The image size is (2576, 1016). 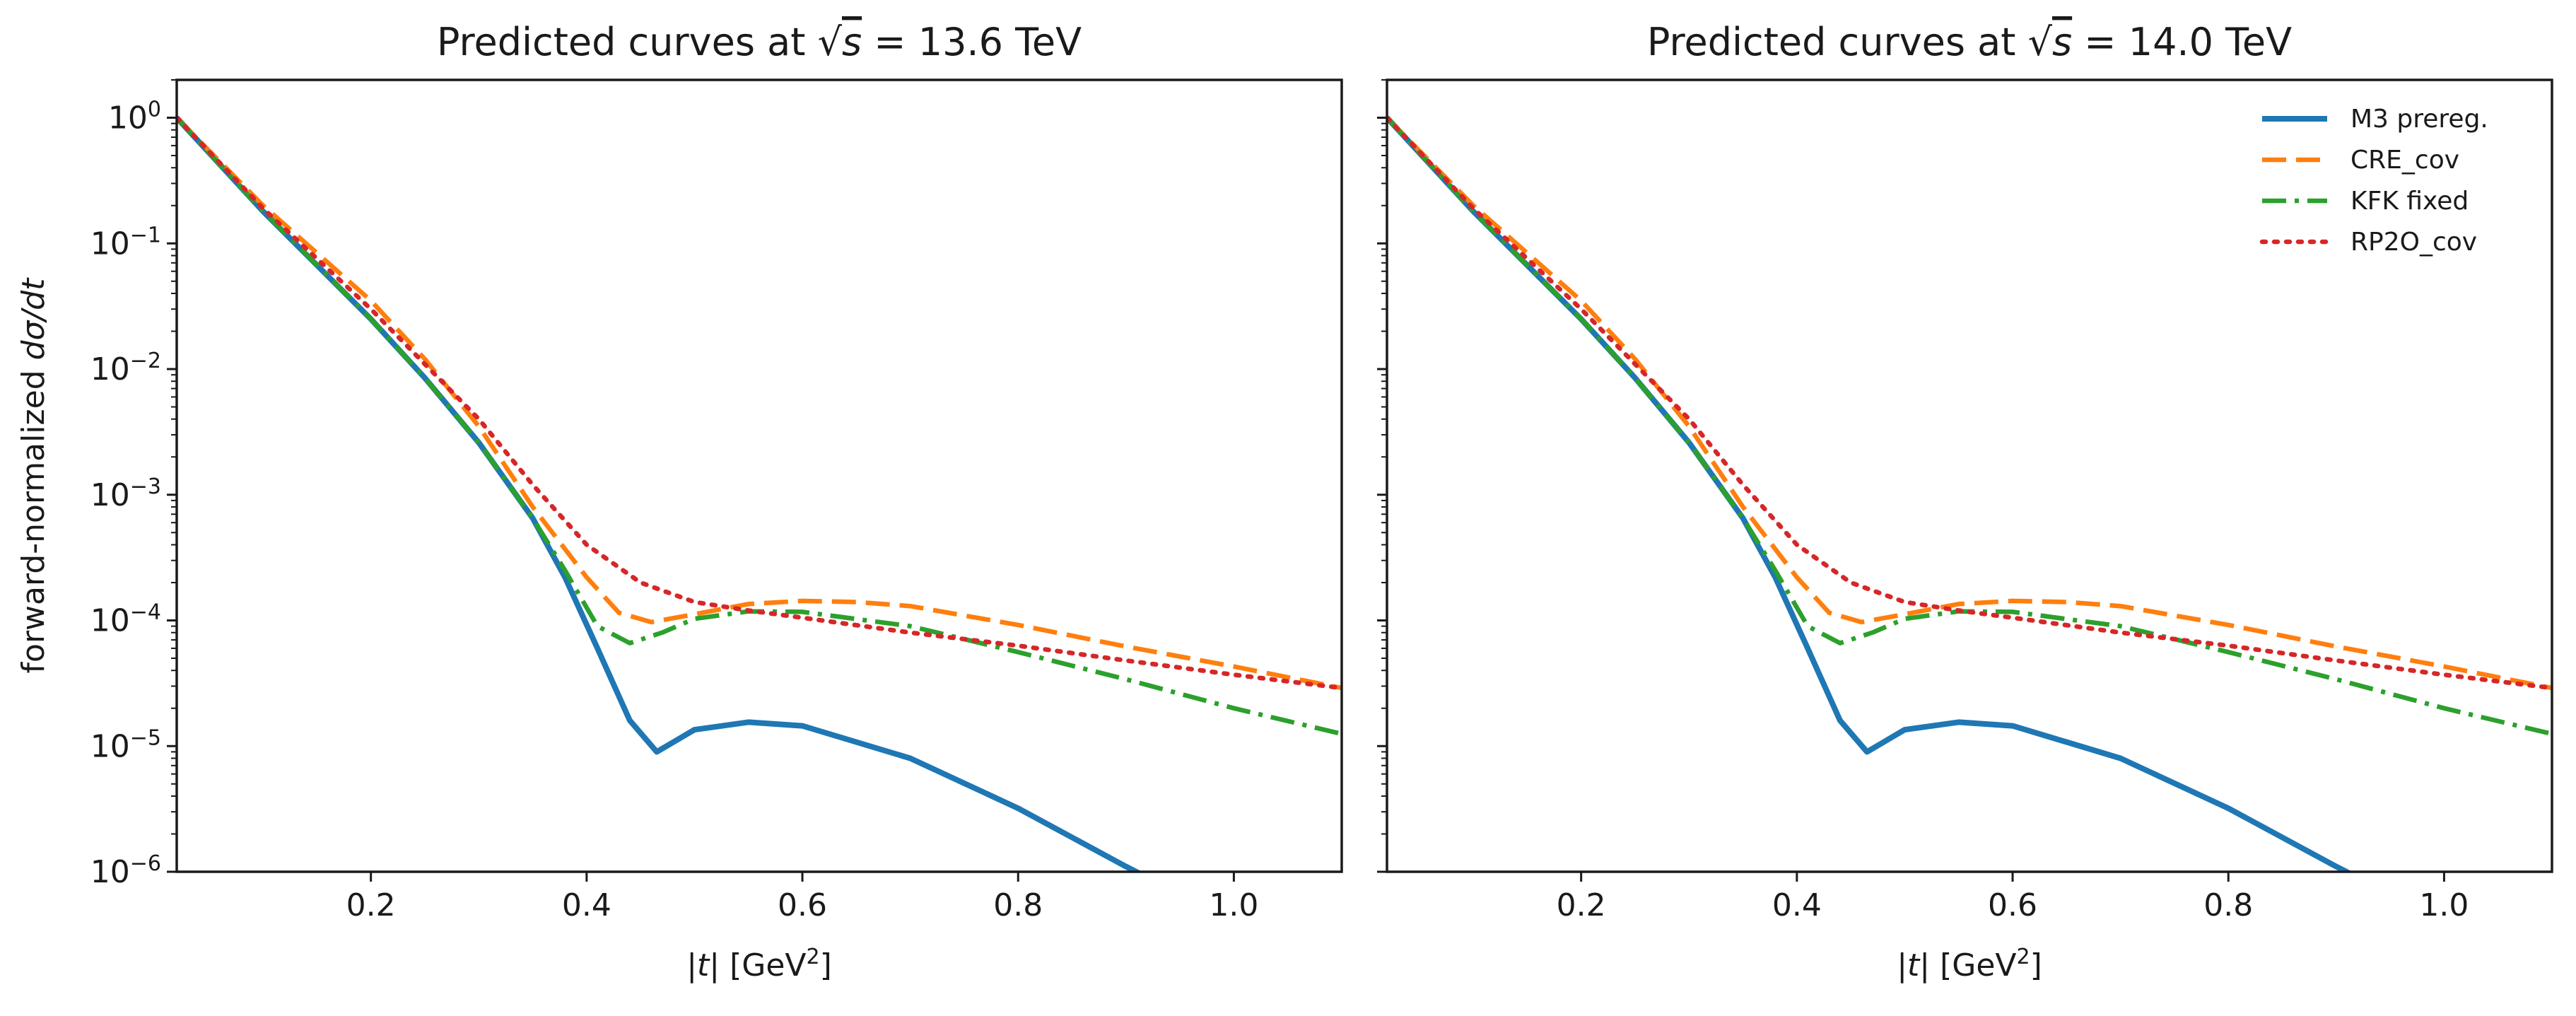 I want to click on y-tick-label: 10⁰, so click(x=134, y=116).